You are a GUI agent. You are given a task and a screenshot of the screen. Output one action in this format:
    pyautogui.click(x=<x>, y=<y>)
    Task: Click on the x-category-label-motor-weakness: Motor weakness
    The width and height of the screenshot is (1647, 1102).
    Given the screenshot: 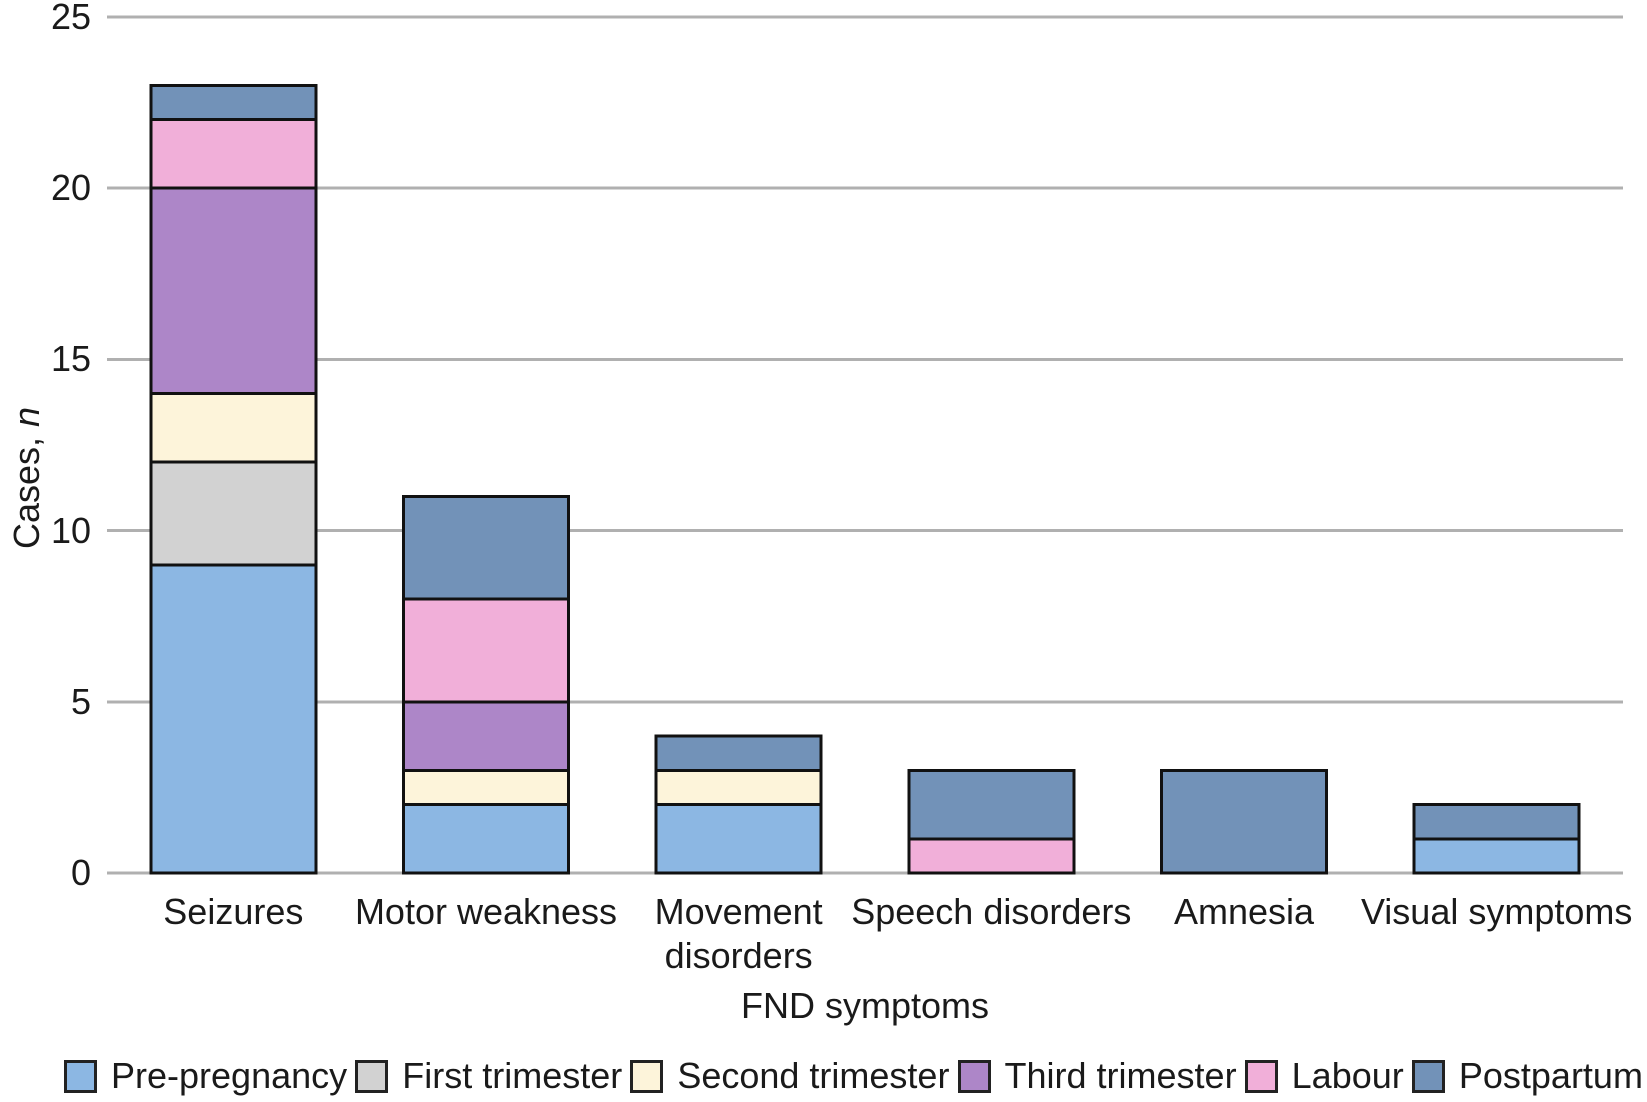 What is the action you would take?
    pyautogui.click(x=486, y=911)
    